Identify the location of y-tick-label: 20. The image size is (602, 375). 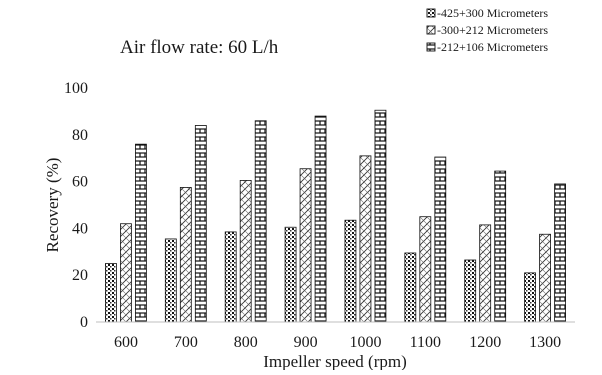
(80, 275).